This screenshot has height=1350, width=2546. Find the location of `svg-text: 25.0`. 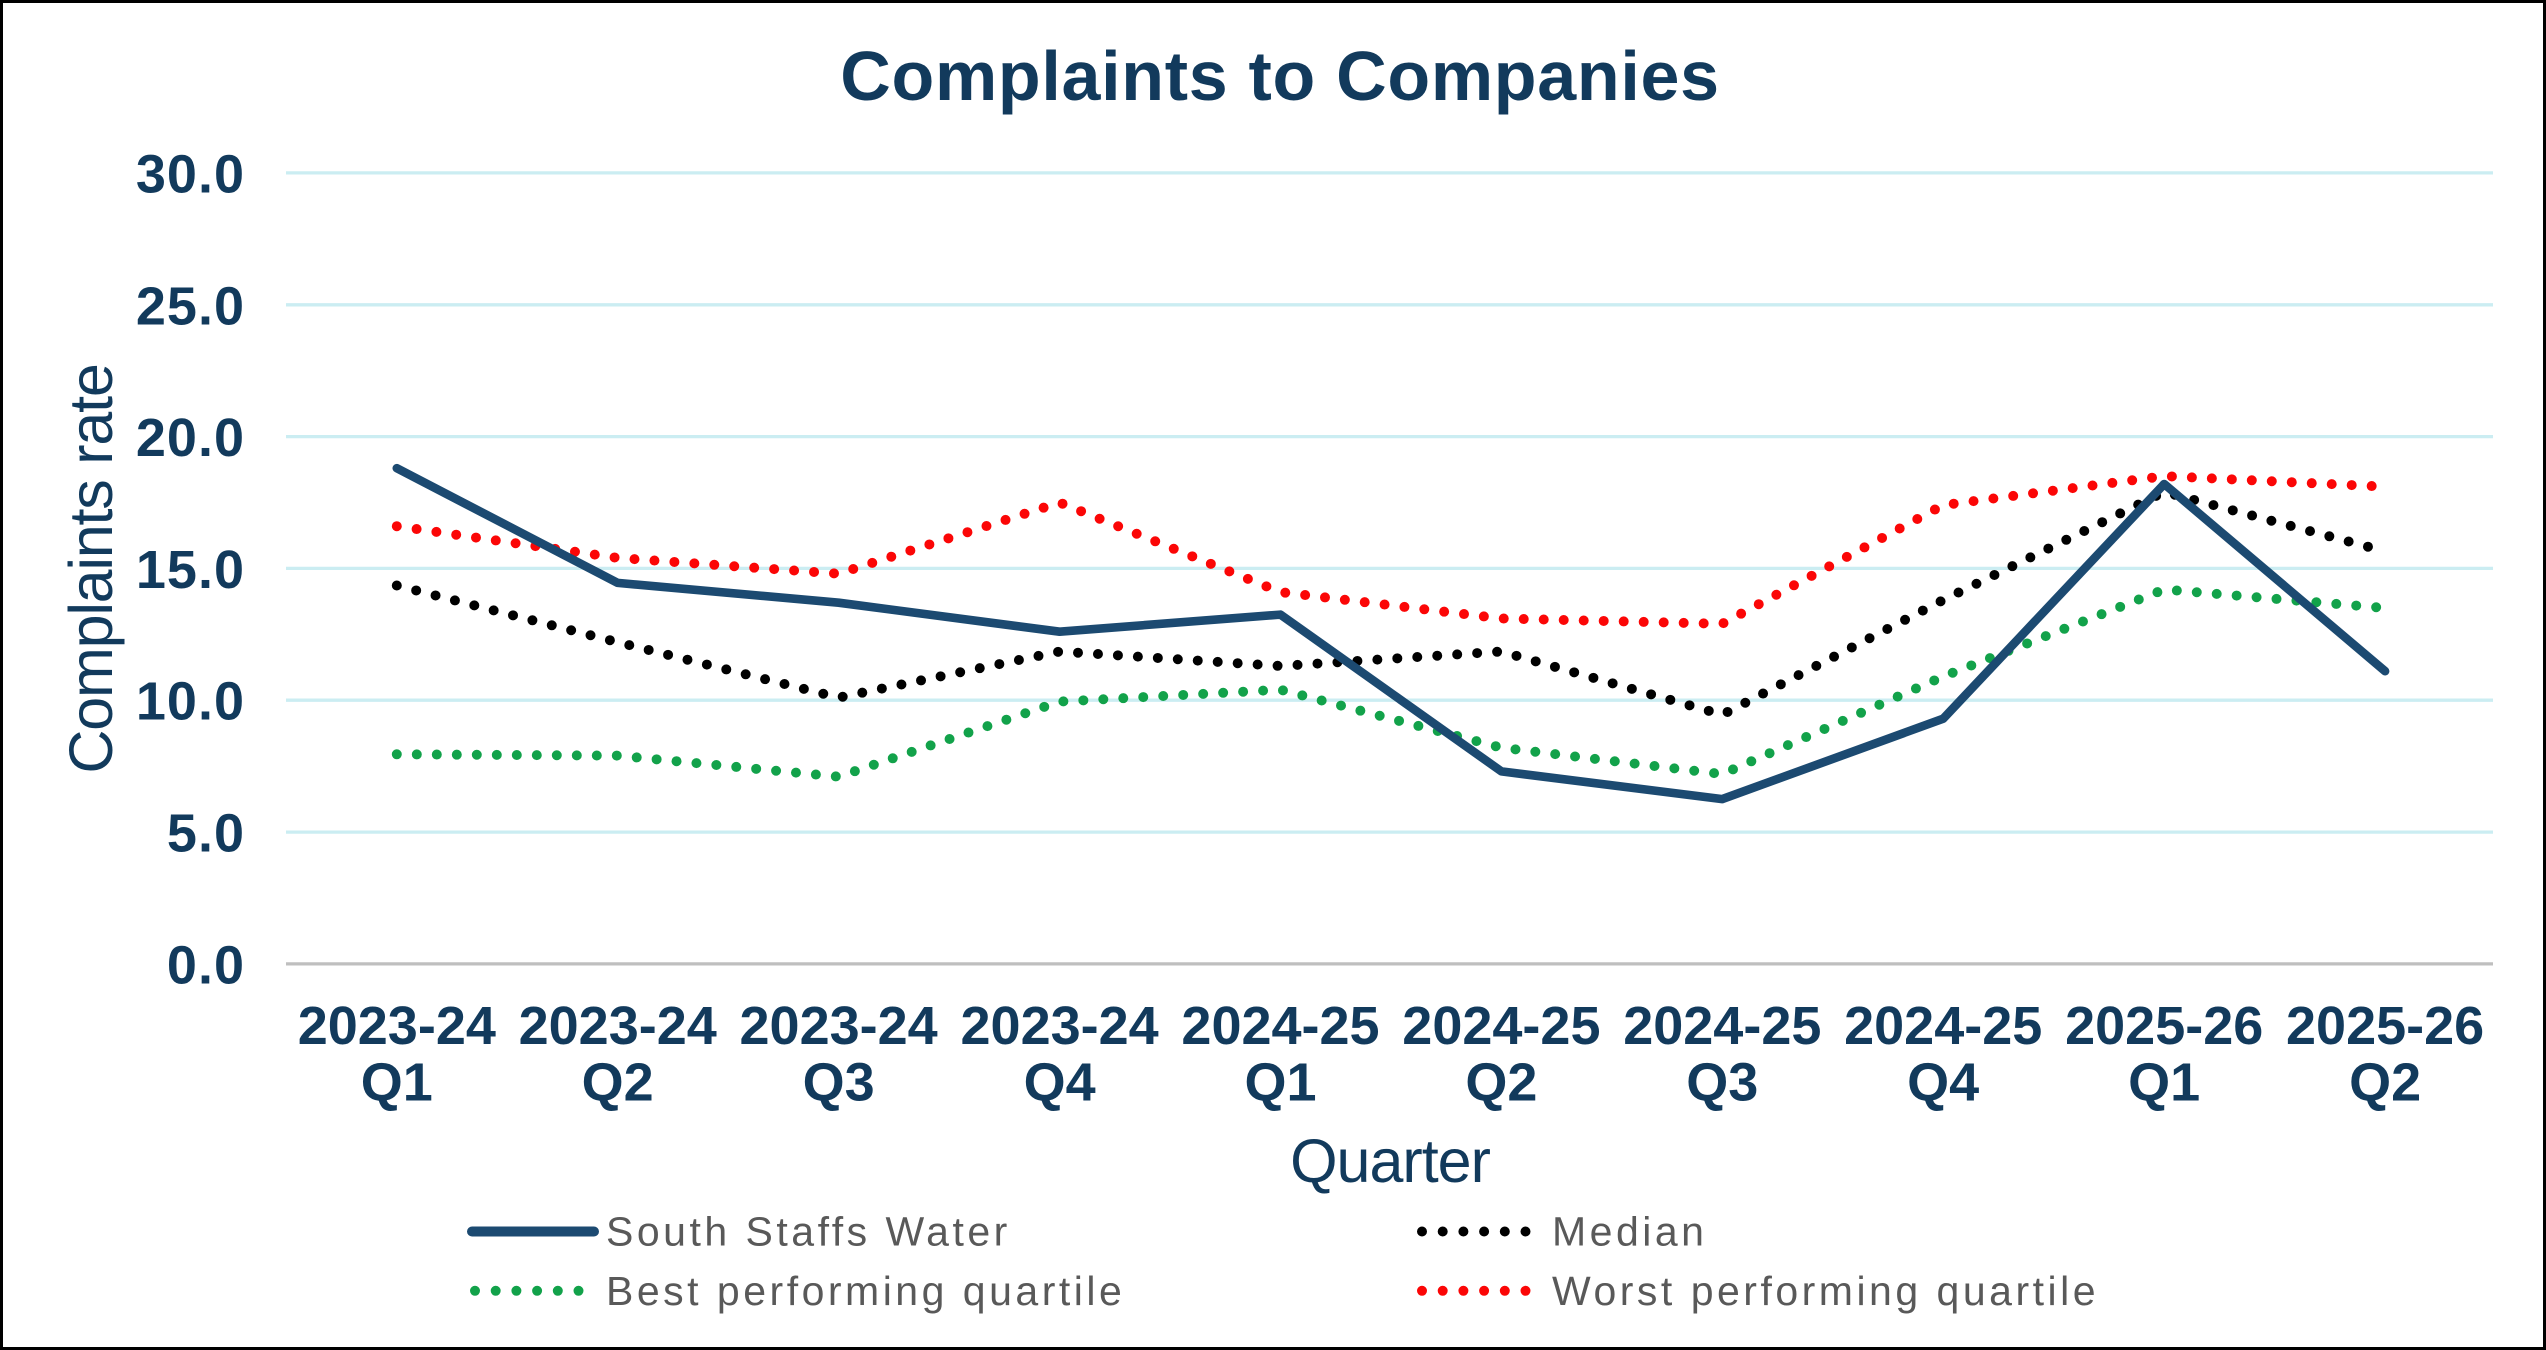

svg-text: 25.0 is located at coordinates (190, 306).